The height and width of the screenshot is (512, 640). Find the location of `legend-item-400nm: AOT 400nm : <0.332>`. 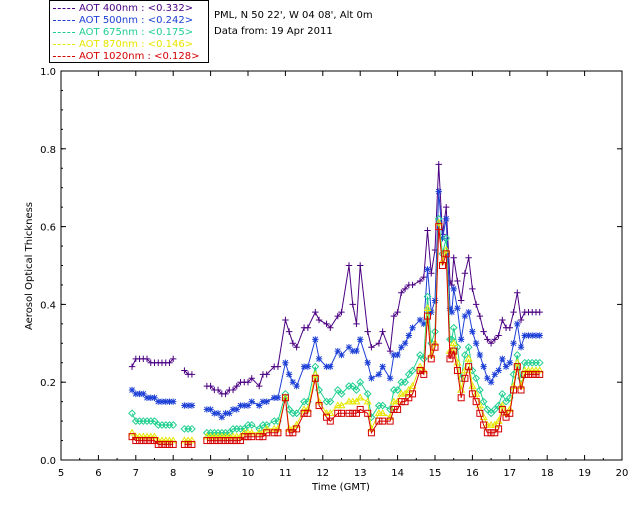

legend-item-400nm: AOT 400nm : <0.332> is located at coordinates (123, 9).